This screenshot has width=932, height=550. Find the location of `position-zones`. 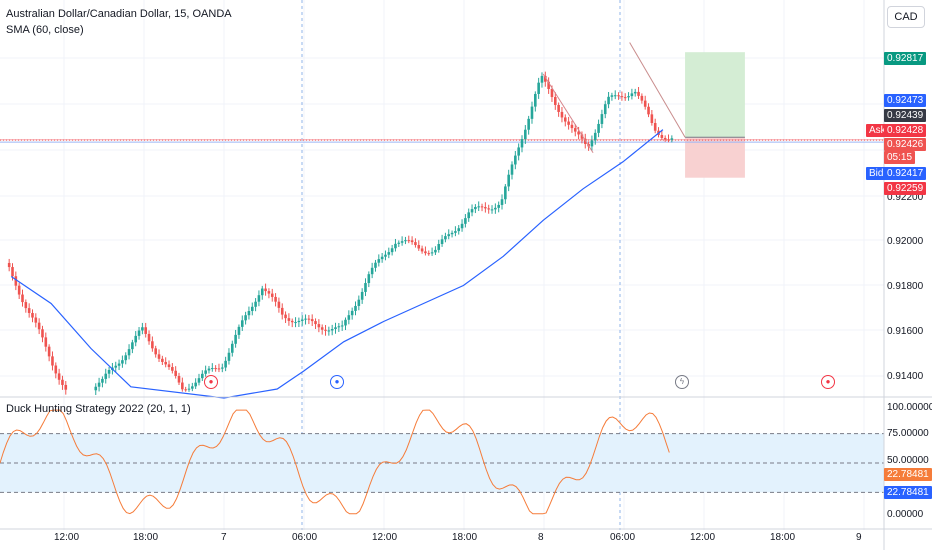

position-zones is located at coordinates (715, 115).